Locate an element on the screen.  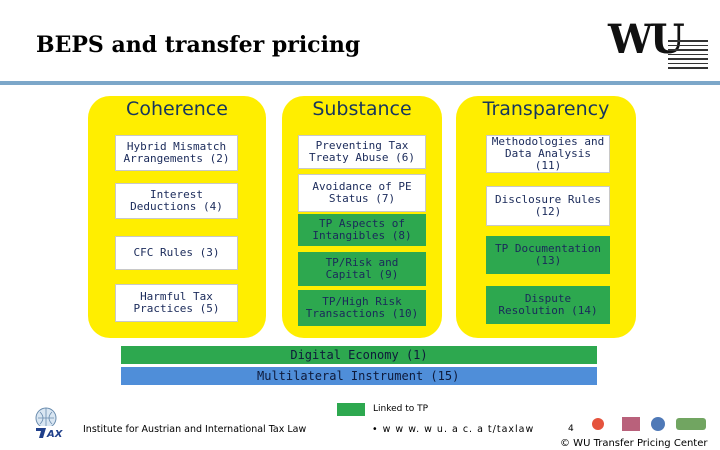
pe-status-box: Avoidance of PE Status (7) is located at coordinates (362, 193).